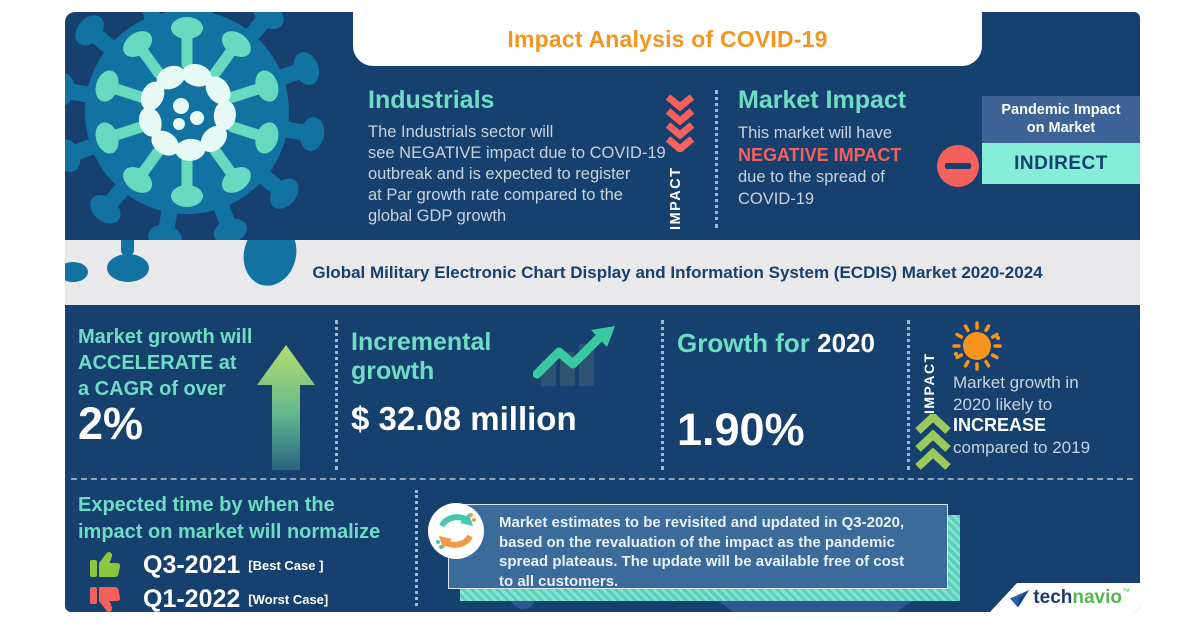 The width and height of the screenshot is (1200, 627). Describe the element at coordinates (933, 442) in the screenshot. I see `chevrons-up-icon` at that location.